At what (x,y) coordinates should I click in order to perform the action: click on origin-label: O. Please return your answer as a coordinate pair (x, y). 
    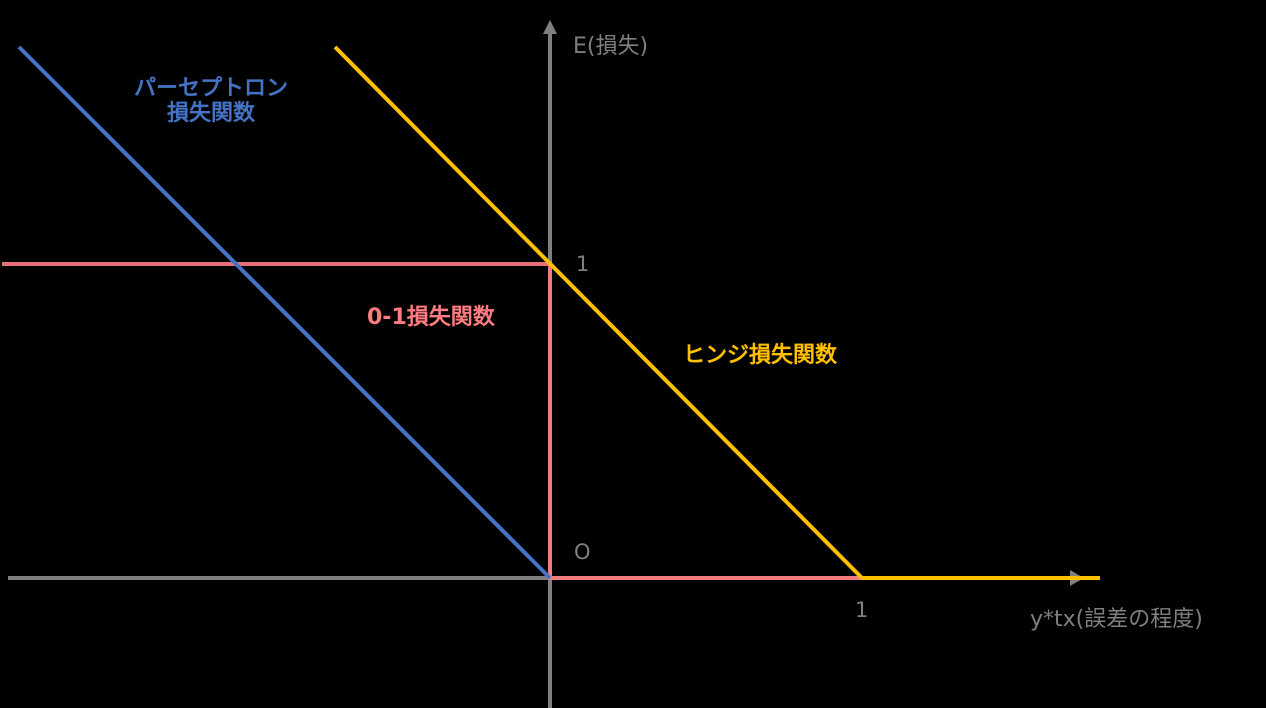
    Looking at the image, I should click on (582, 552).